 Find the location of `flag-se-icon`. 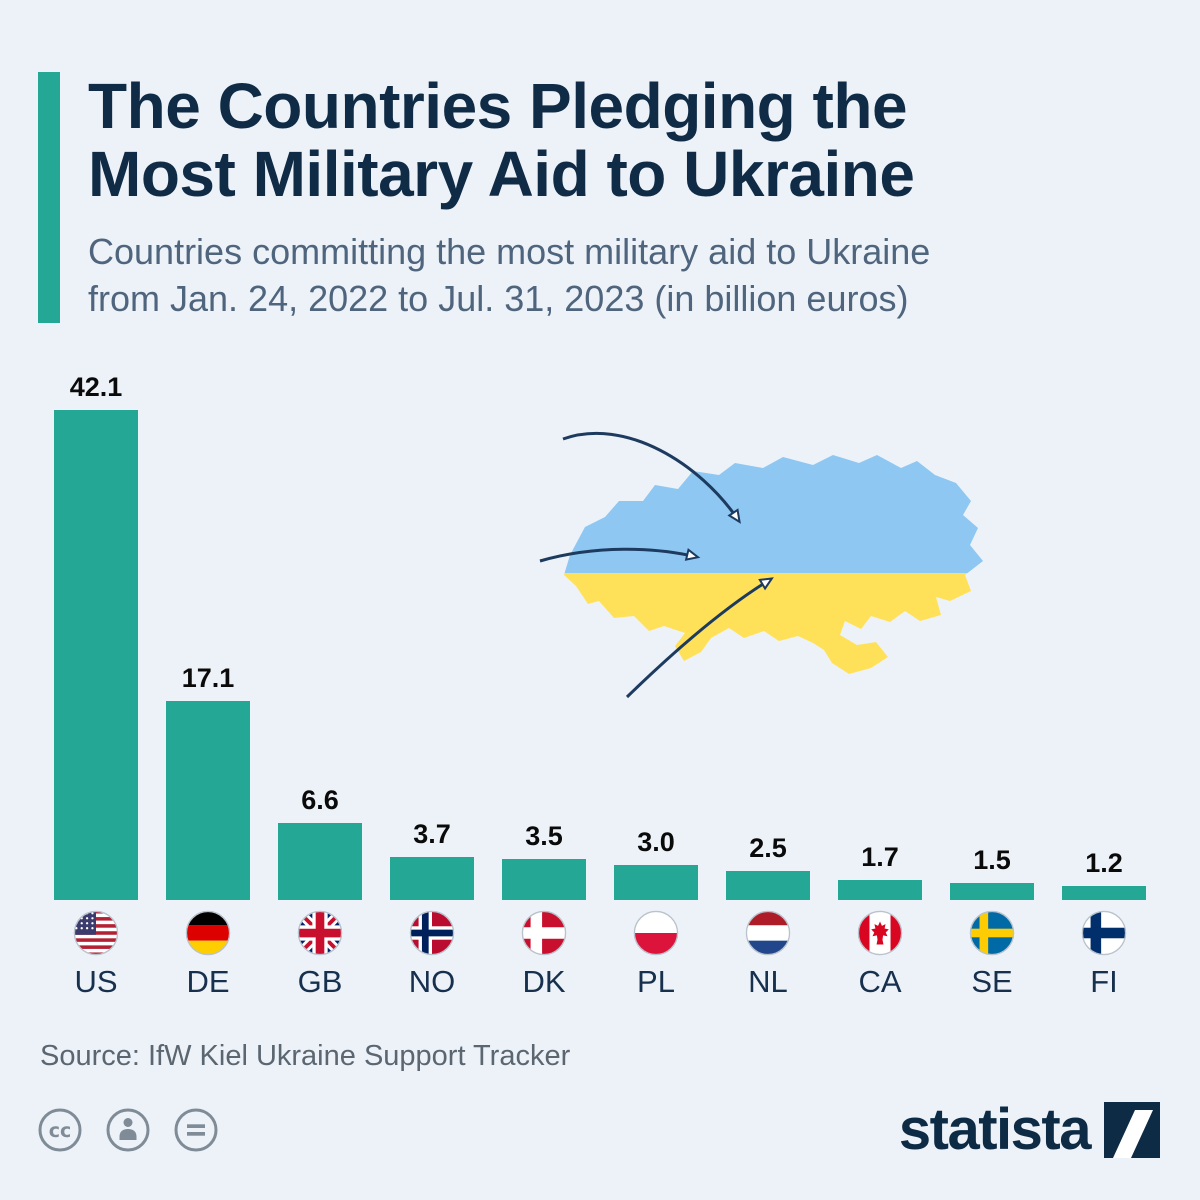

flag-se-icon is located at coordinates (992, 933).